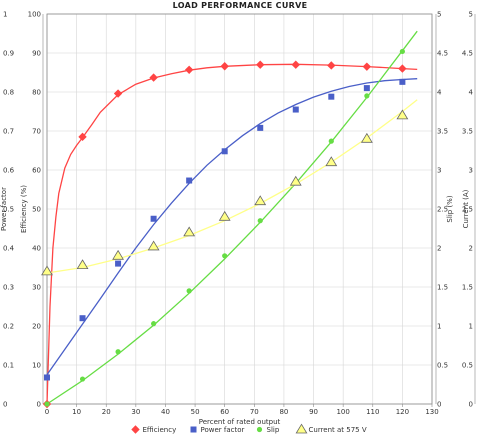 This screenshot has width=480, height=444. I want to click on legend-efficiency-label: Efficiency, so click(160, 430).